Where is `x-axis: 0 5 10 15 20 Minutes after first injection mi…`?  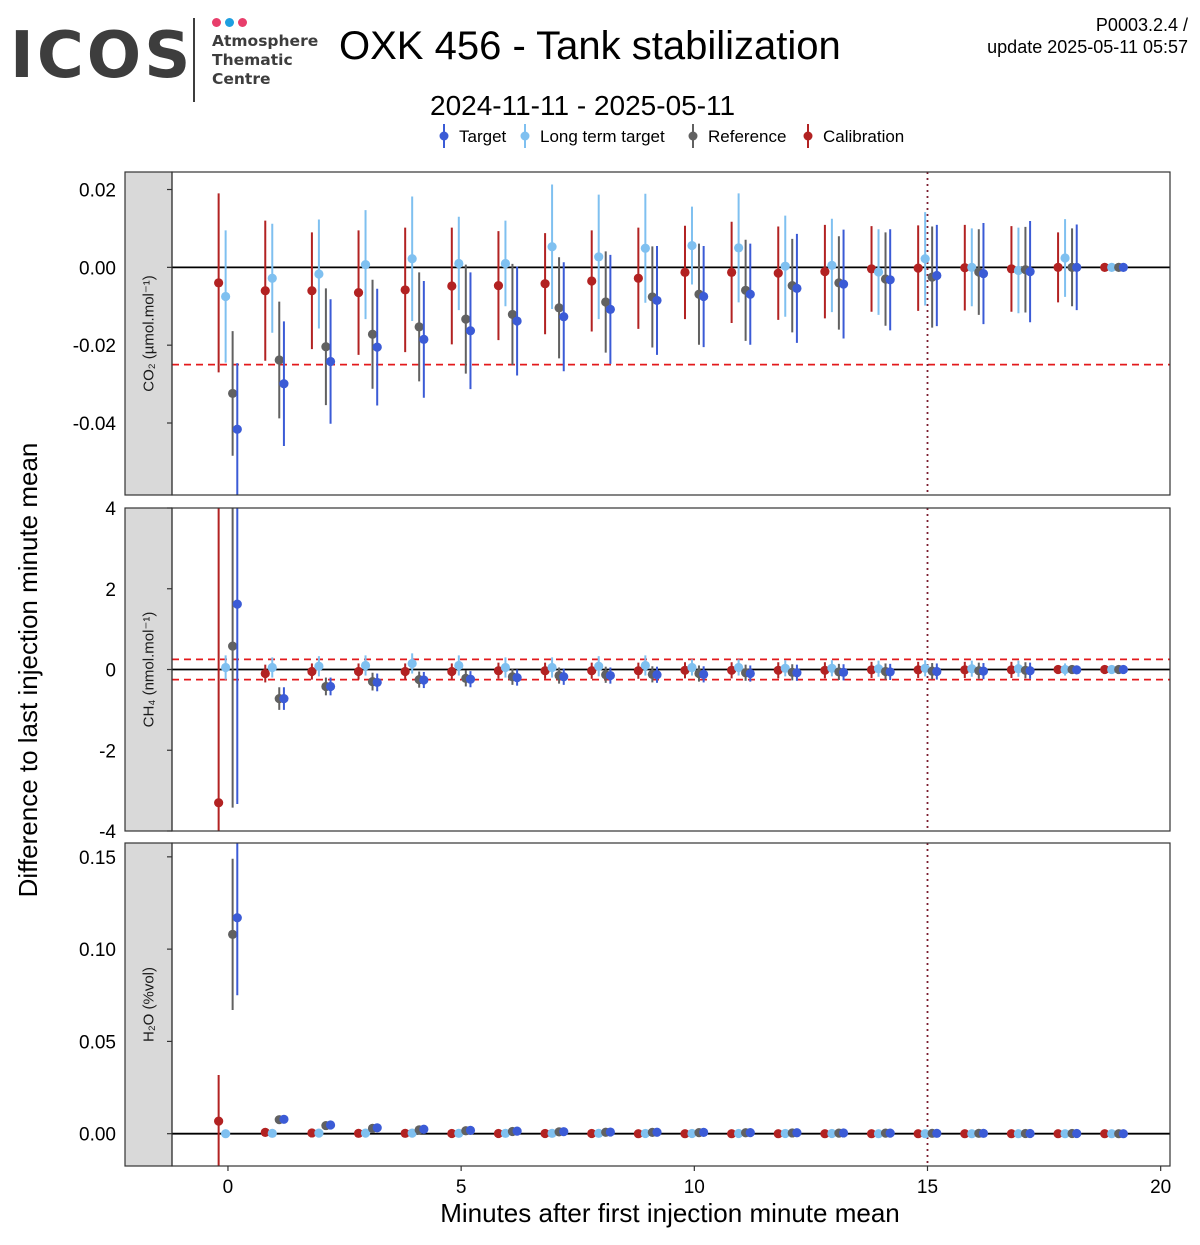
x-axis: 0 5 10 15 20 Minutes after first injection mi… is located at coordinates (697, 1197).